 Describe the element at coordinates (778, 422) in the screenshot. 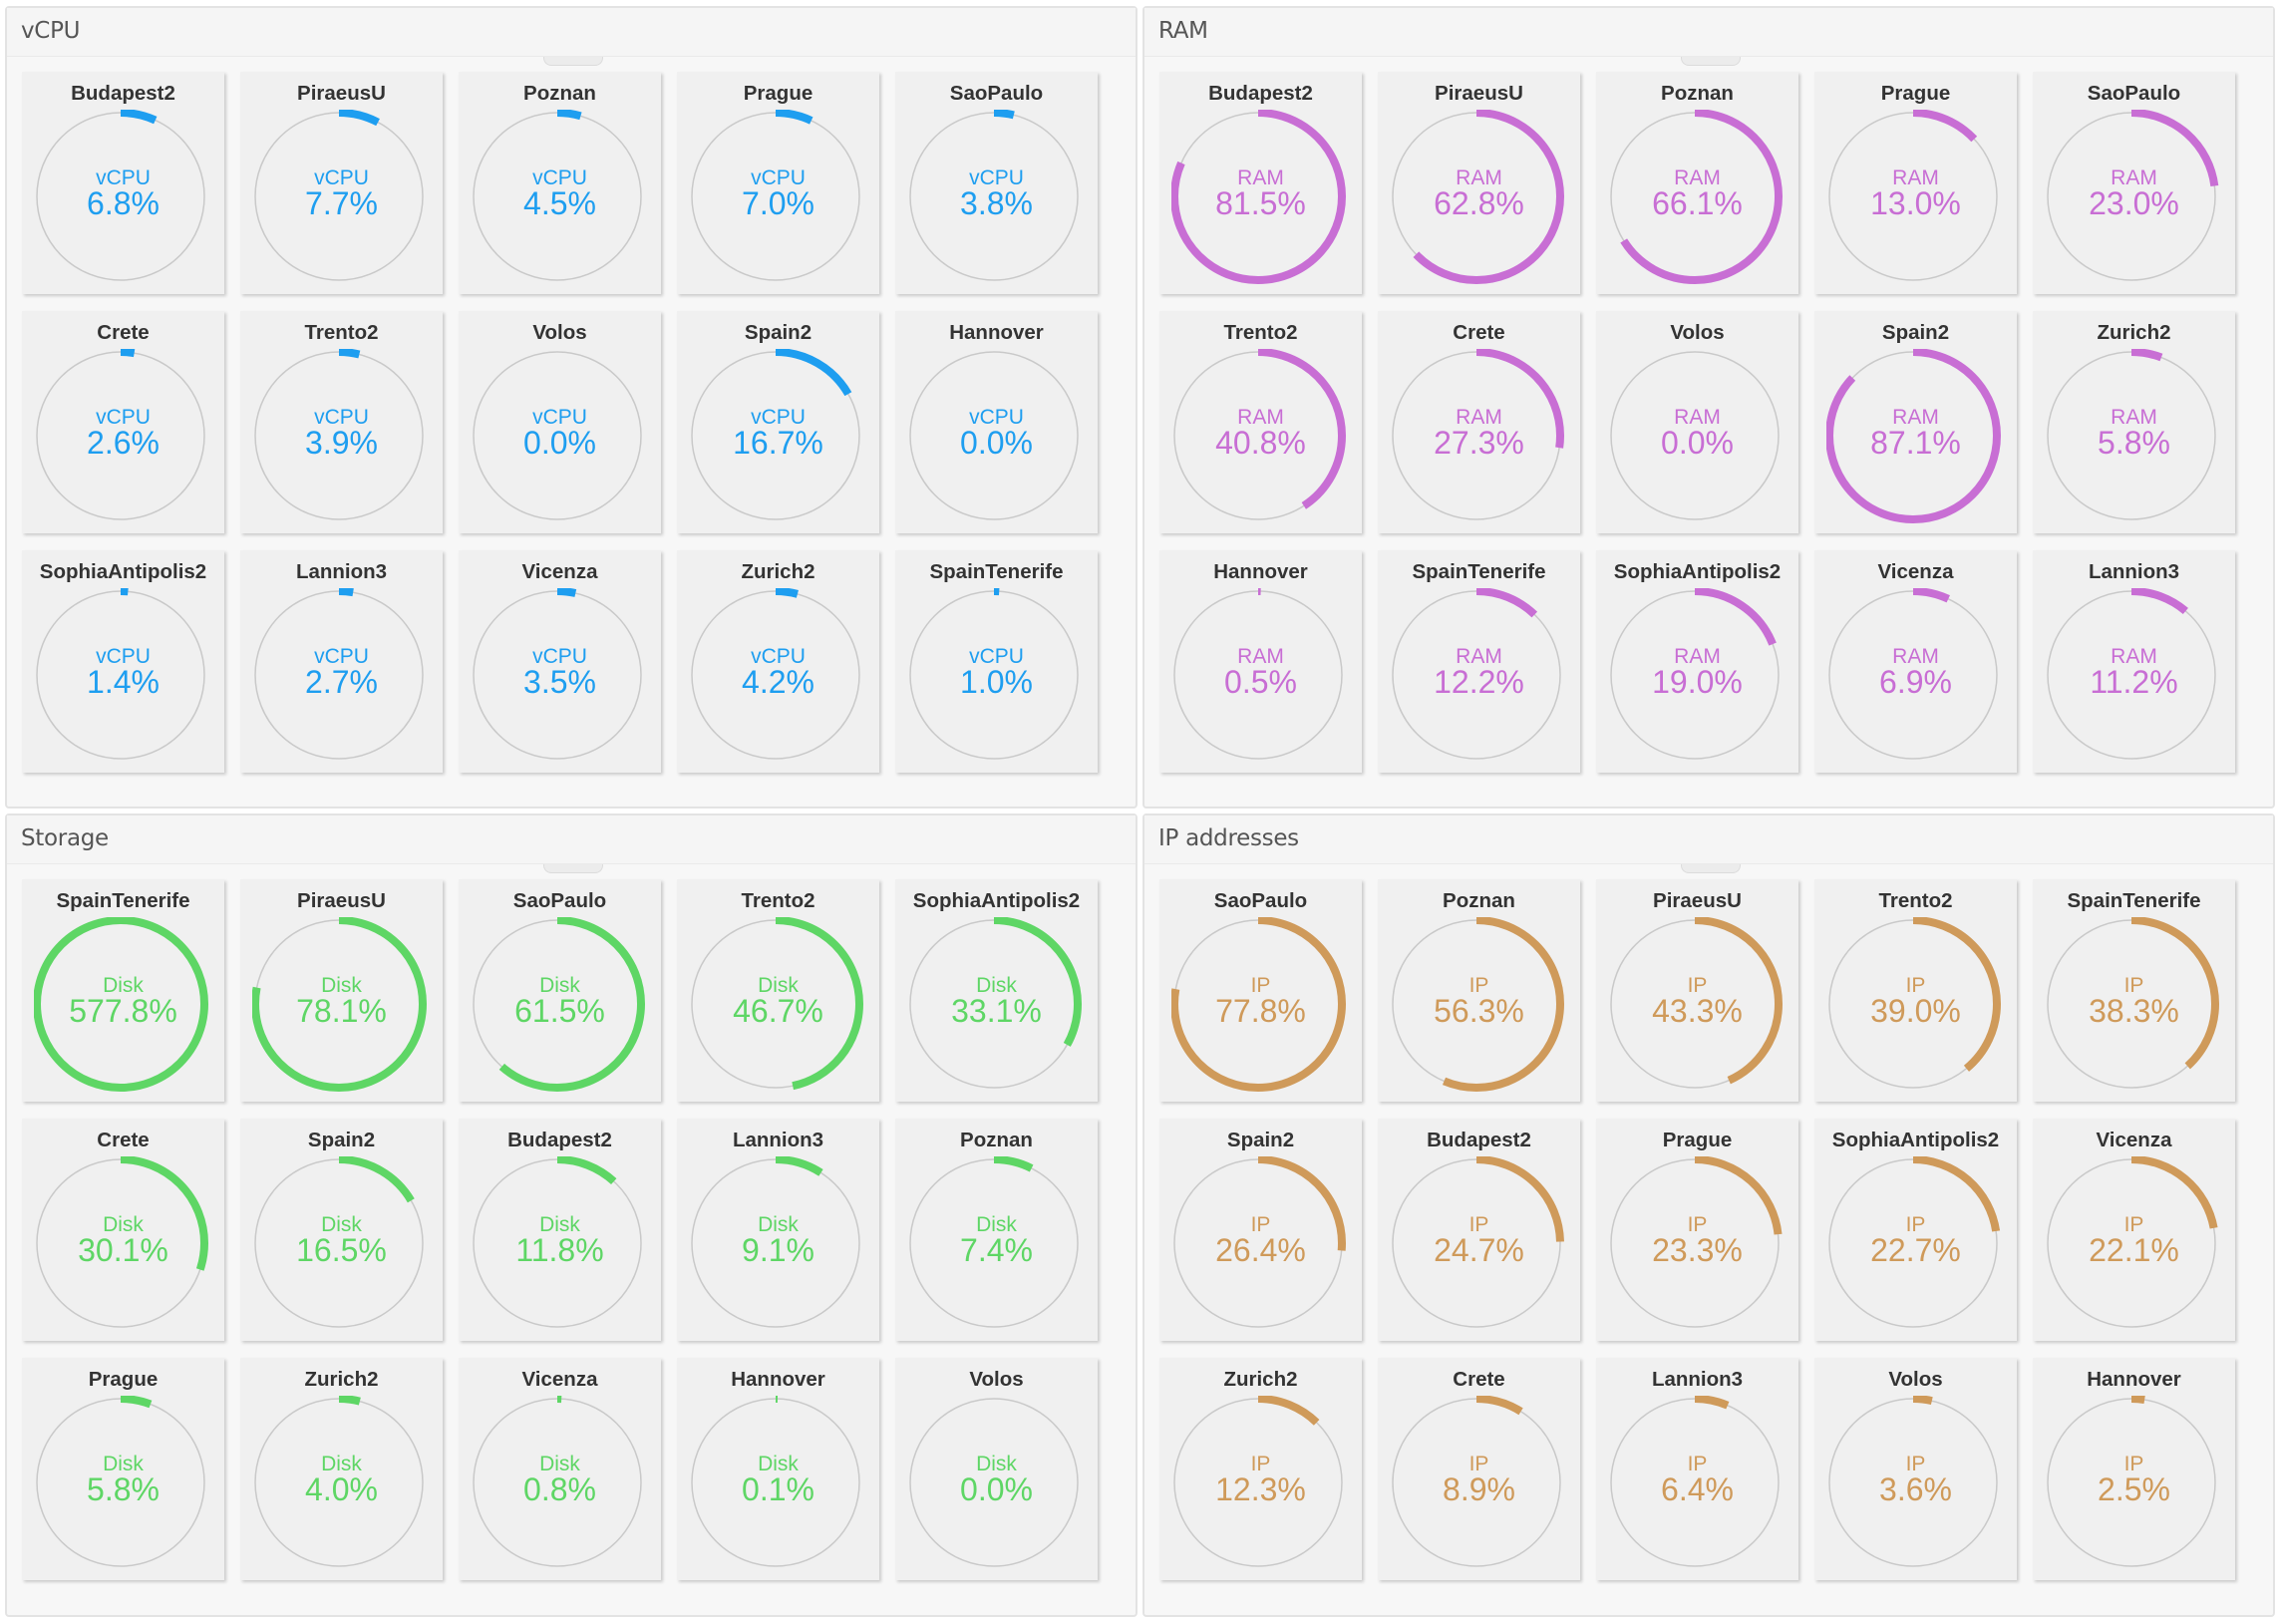

I see `gauge-tile: Spain2 vCPU 16.7%` at that location.